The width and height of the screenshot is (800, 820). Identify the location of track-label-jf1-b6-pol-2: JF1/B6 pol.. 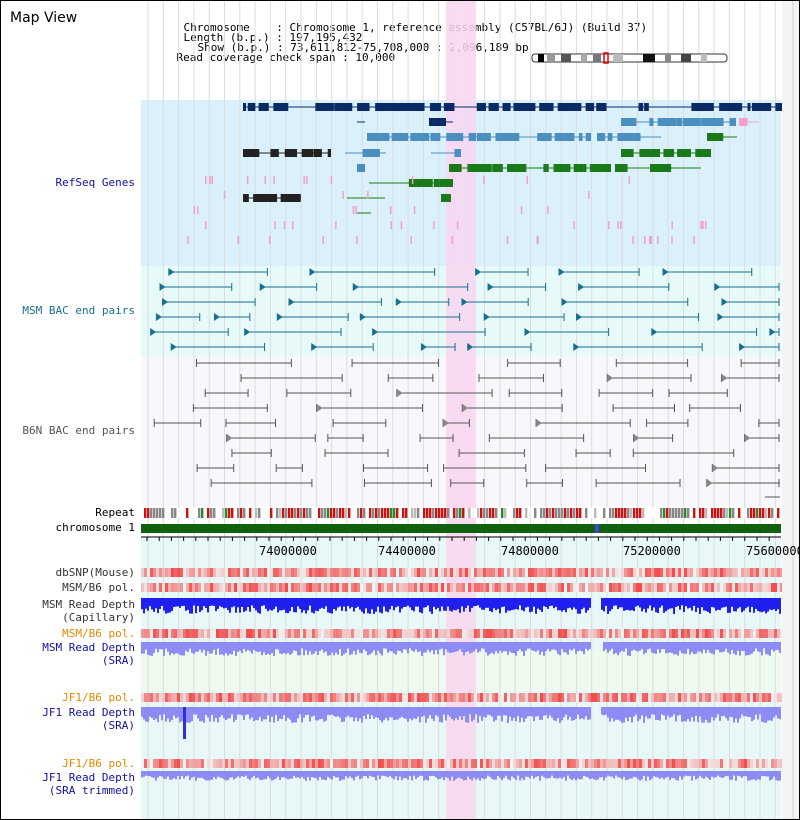
(98, 763).